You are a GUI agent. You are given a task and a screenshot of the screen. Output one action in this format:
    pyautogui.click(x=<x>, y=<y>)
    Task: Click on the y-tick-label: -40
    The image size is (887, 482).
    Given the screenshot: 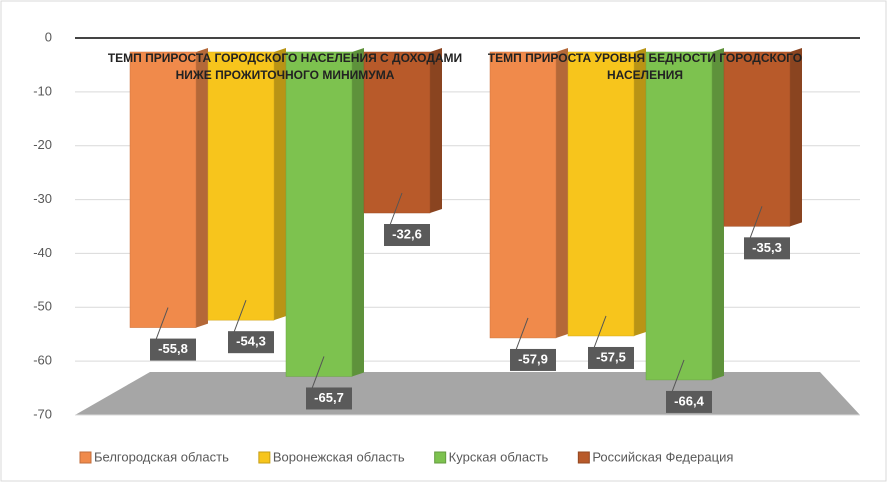 What is the action you would take?
    pyautogui.click(x=42, y=252)
    